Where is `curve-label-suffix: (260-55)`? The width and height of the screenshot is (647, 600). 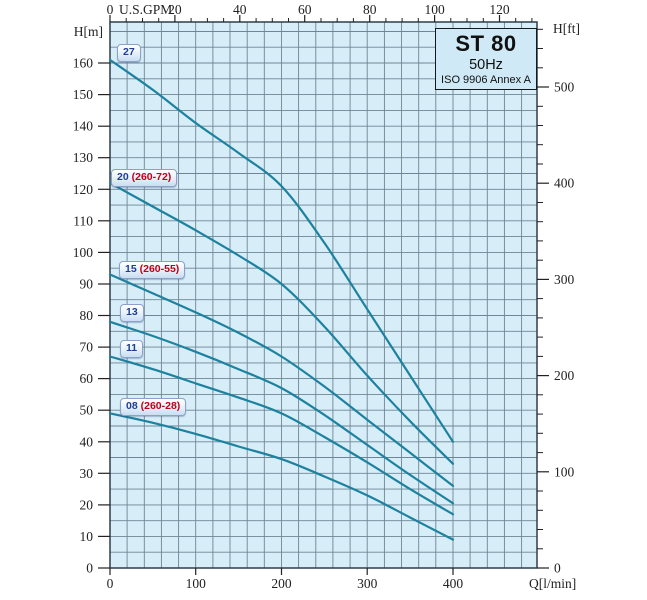
curve-label-suffix: (260-55) is located at coordinates (158, 269).